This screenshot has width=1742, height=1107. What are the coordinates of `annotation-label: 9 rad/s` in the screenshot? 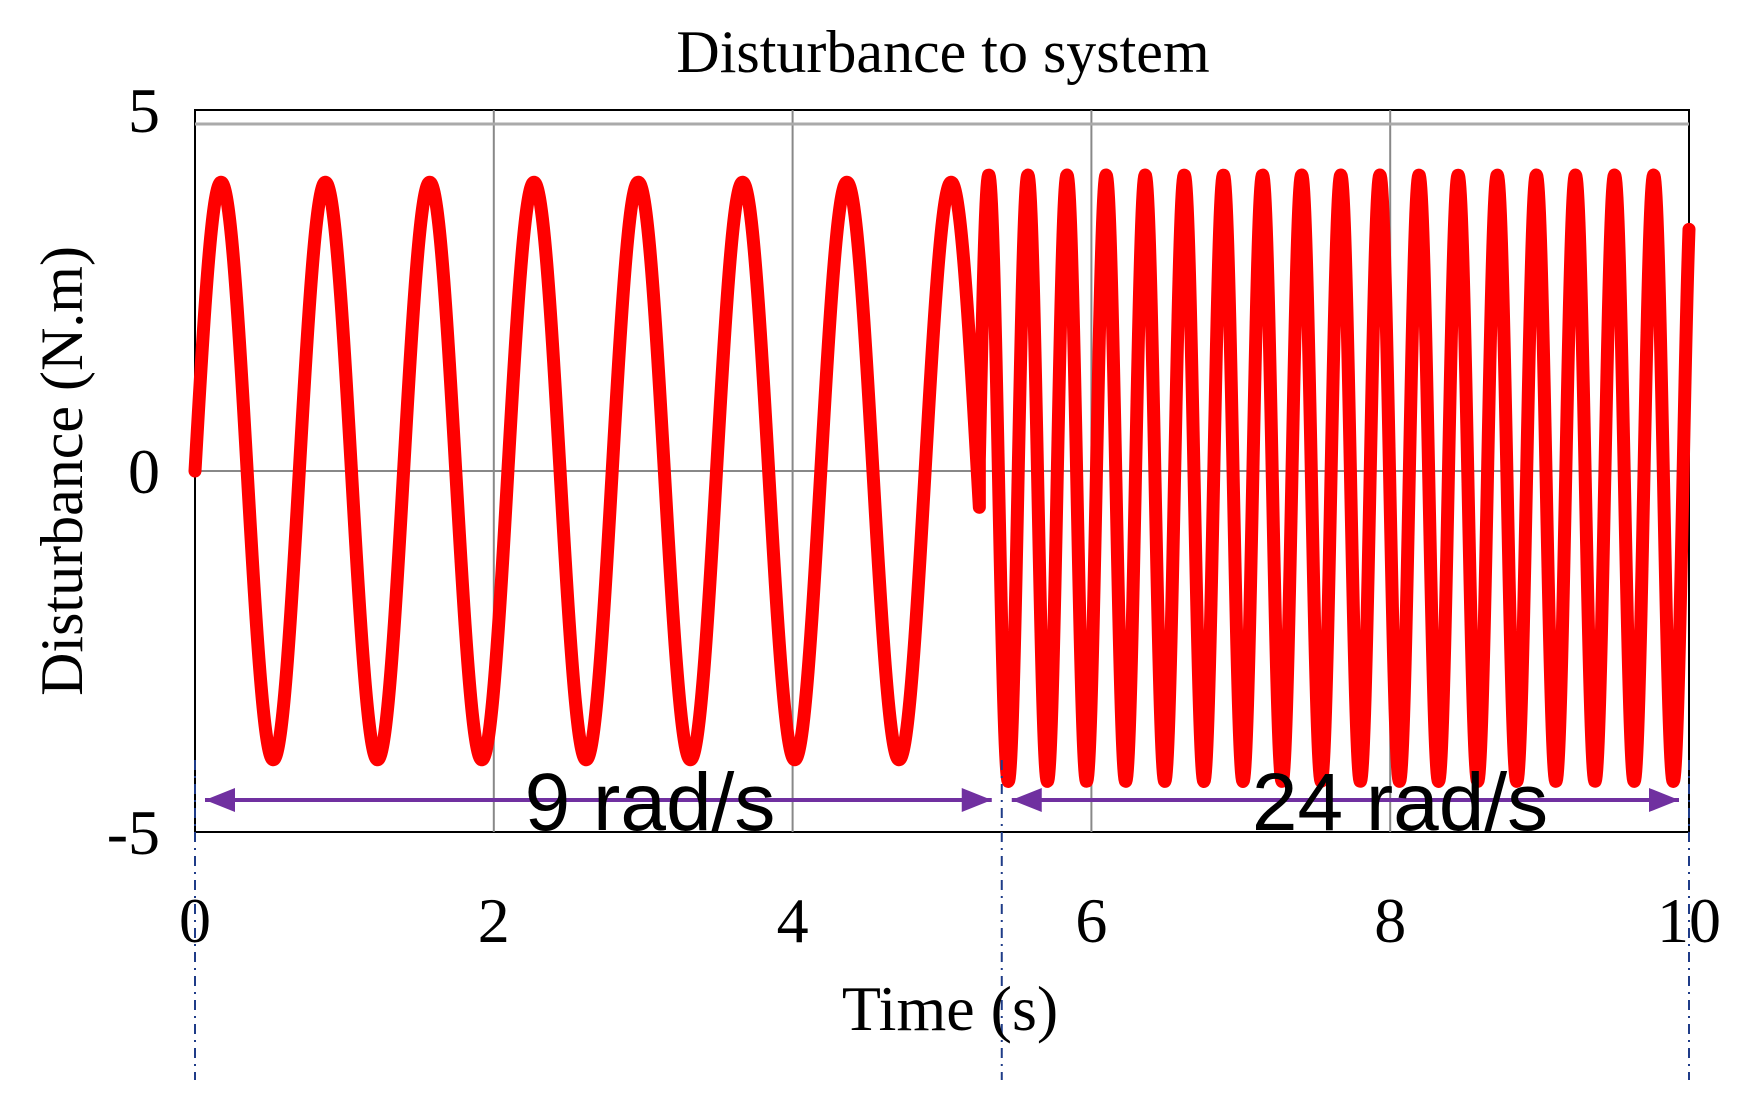 It's located at (650, 802).